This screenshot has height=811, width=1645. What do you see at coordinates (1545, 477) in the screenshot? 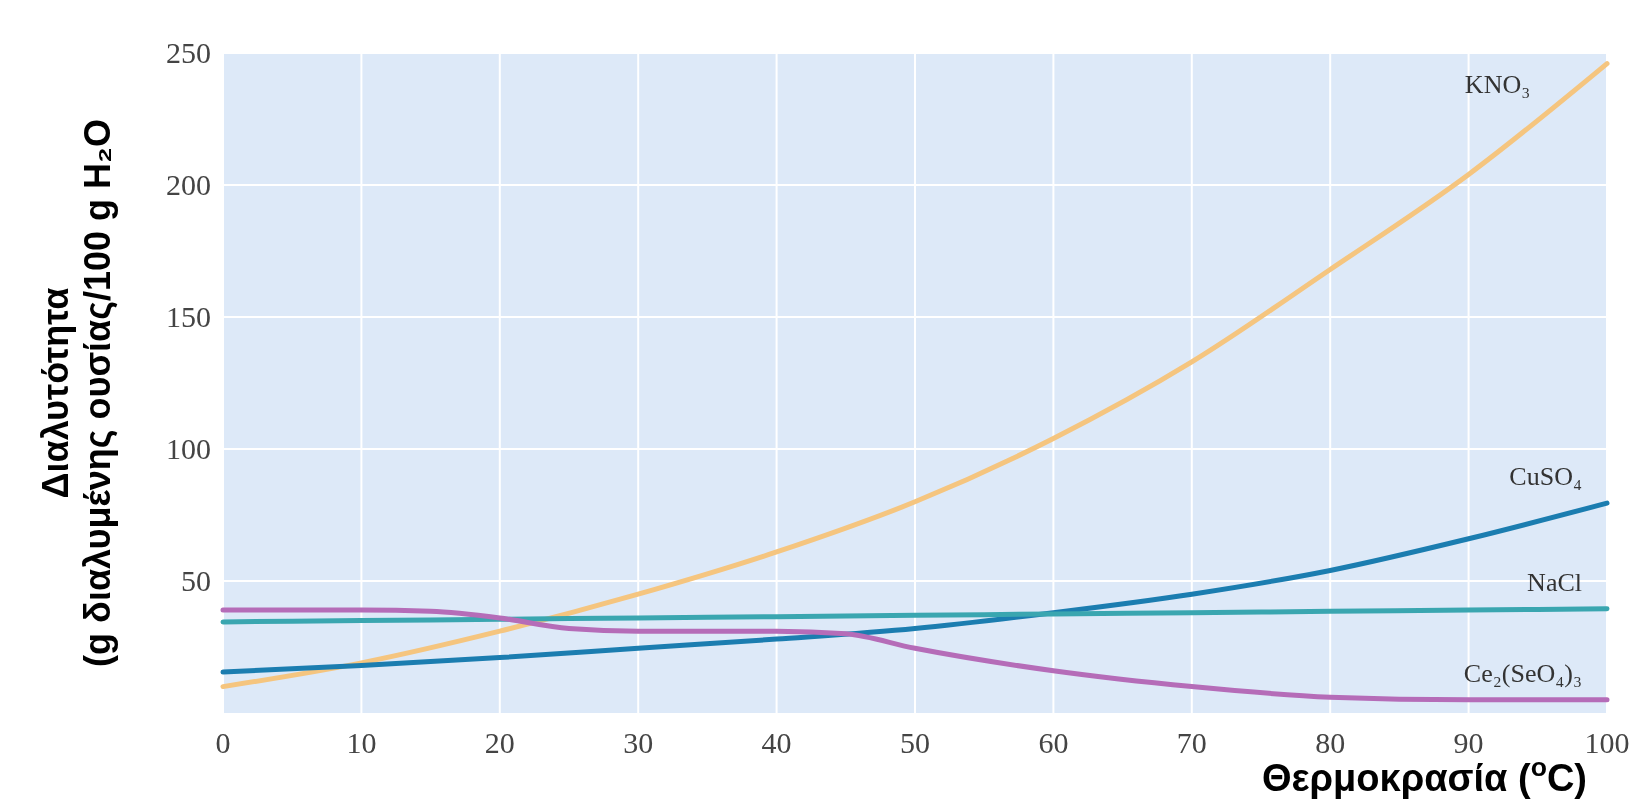
I see `series-label: CuSO₄` at bounding box center [1545, 477].